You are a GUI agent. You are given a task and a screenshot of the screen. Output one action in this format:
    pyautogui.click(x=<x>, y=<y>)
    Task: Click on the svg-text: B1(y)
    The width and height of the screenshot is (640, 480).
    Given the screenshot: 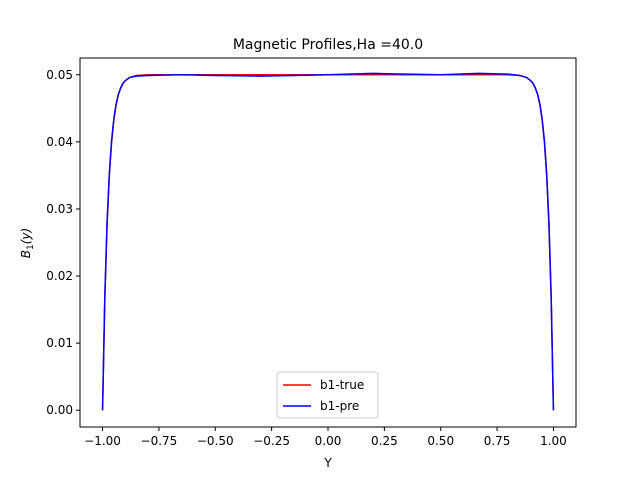 What is the action you would take?
    pyautogui.click(x=27, y=243)
    